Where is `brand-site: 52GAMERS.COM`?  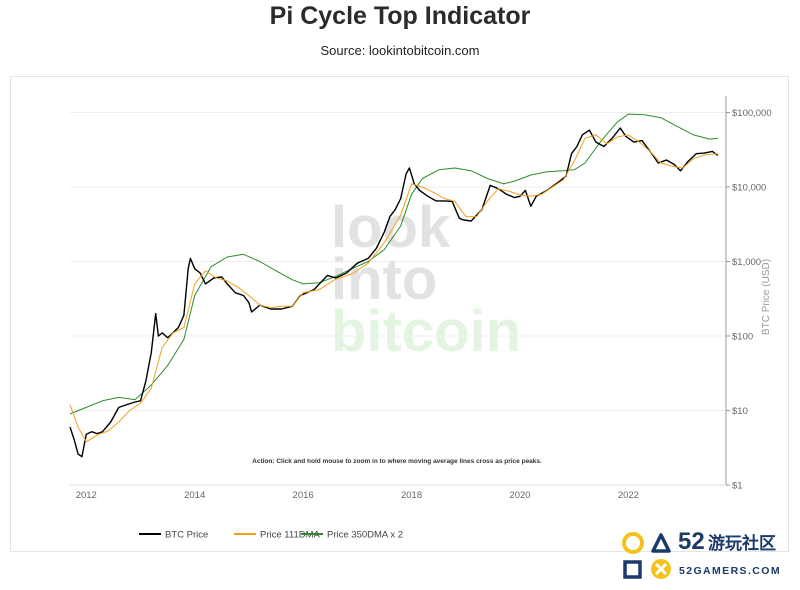 brand-site: 52GAMERS.COM is located at coordinates (730, 571).